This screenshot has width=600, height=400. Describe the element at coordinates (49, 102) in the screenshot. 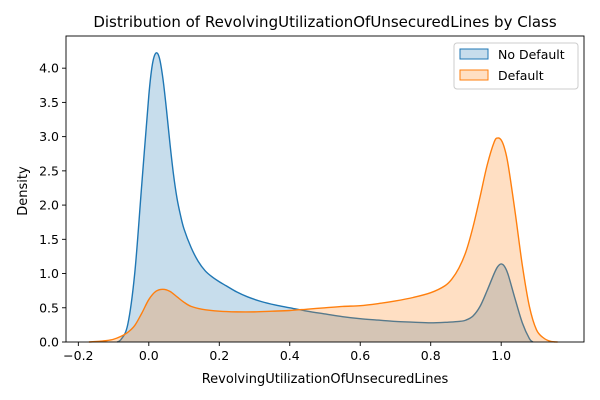

I see `y-tick-label: 3.5` at that location.